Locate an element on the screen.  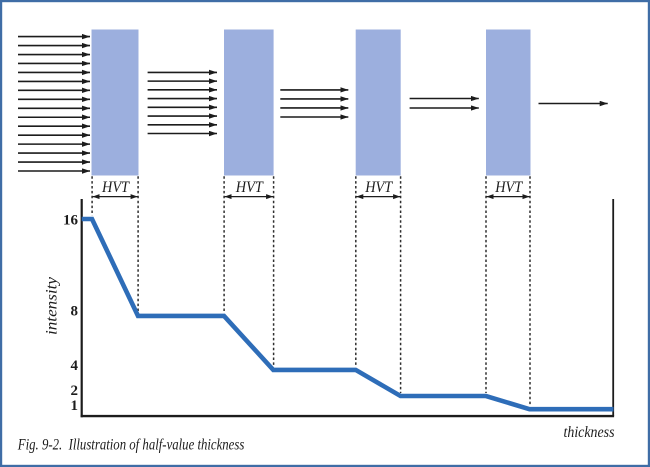
svg-text: intensity is located at coordinates (52, 306).